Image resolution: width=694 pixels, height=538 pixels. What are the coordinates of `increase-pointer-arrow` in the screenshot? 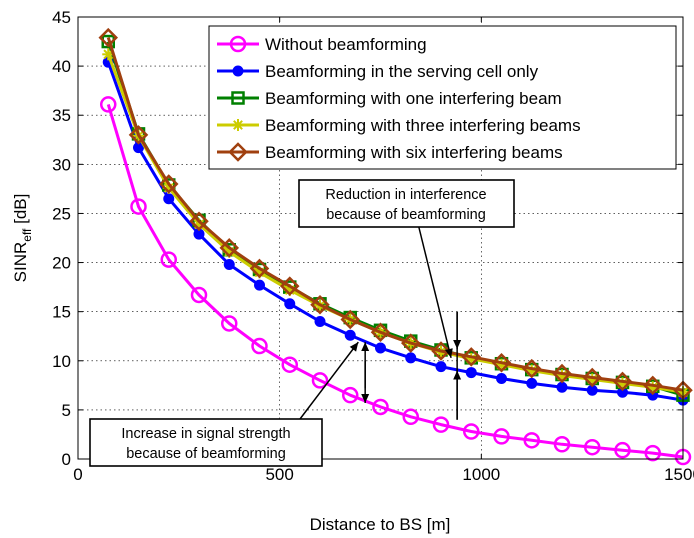 It's located at (329, 380).